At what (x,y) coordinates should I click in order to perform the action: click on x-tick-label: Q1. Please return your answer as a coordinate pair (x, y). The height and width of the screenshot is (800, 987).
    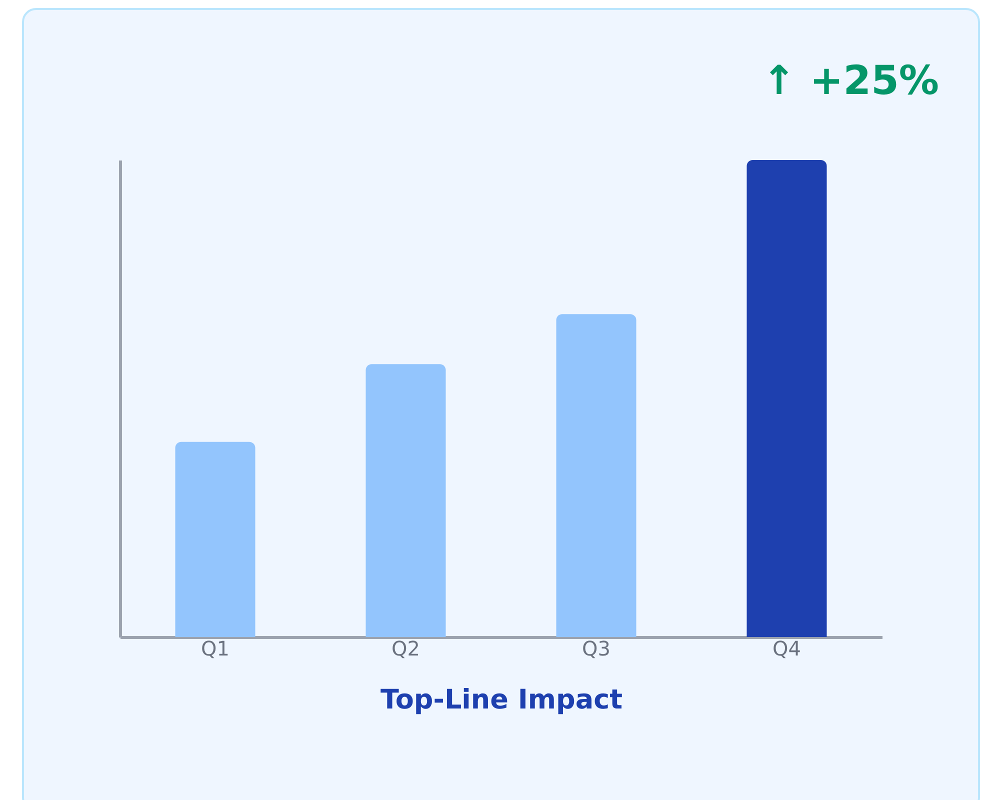
    Looking at the image, I should click on (215, 648).